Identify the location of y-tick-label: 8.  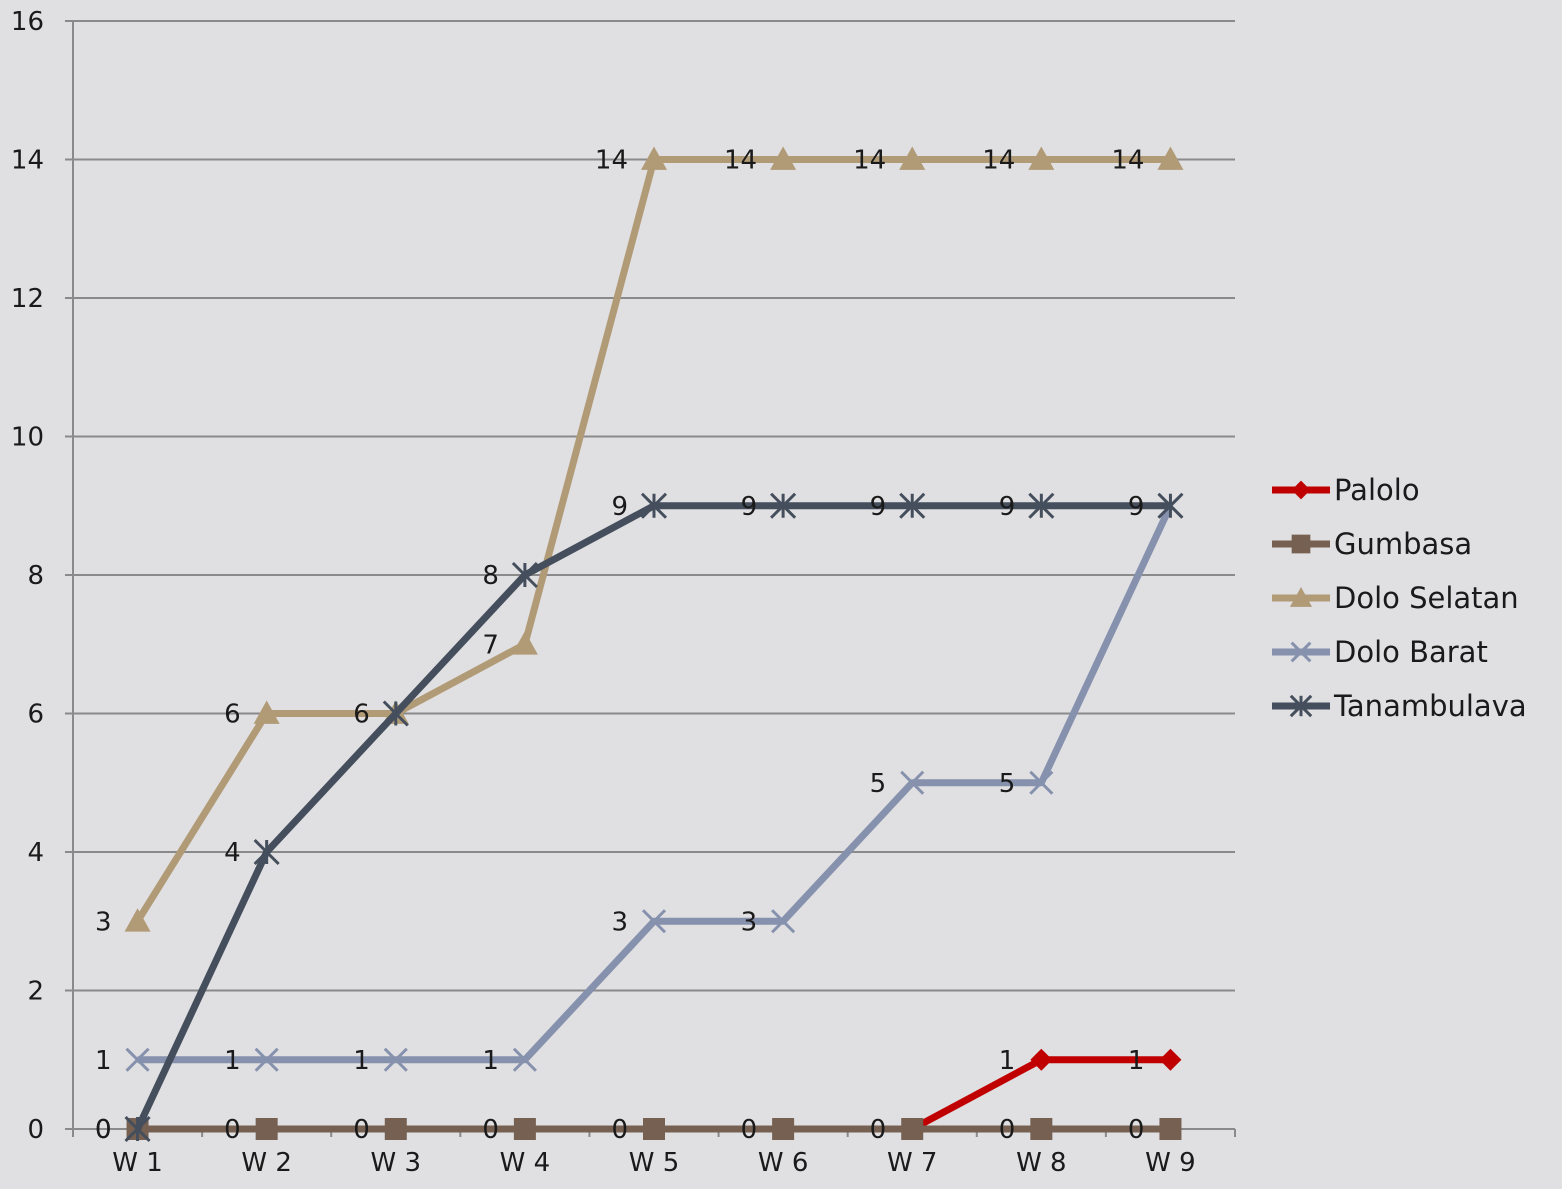
(35, 576).